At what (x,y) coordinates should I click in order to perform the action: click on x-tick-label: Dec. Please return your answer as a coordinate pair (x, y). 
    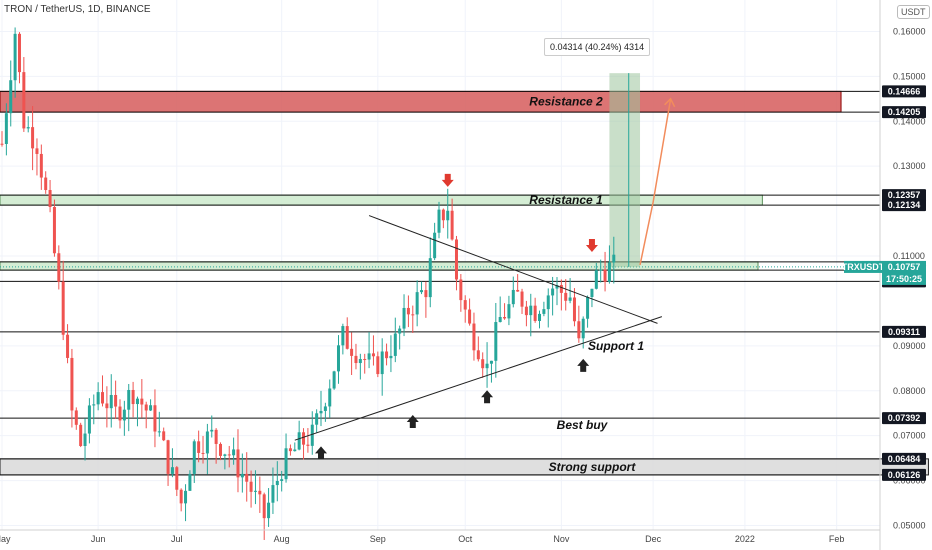
    Looking at the image, I should click on (653, 539).